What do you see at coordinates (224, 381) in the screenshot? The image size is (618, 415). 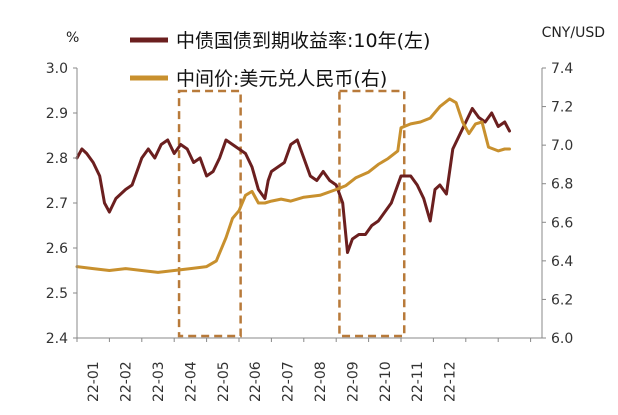 I see `x-tick-label: 22-05` at bounding box center [224, 381].